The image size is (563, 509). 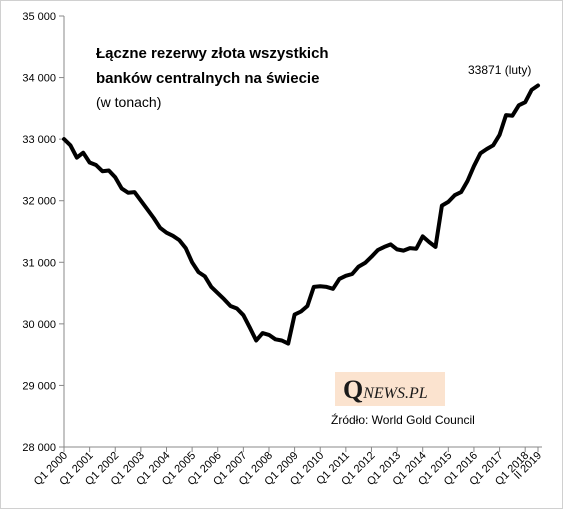 I want to click on chart-subtitle: (w tonach), so click(x=128, y=102).